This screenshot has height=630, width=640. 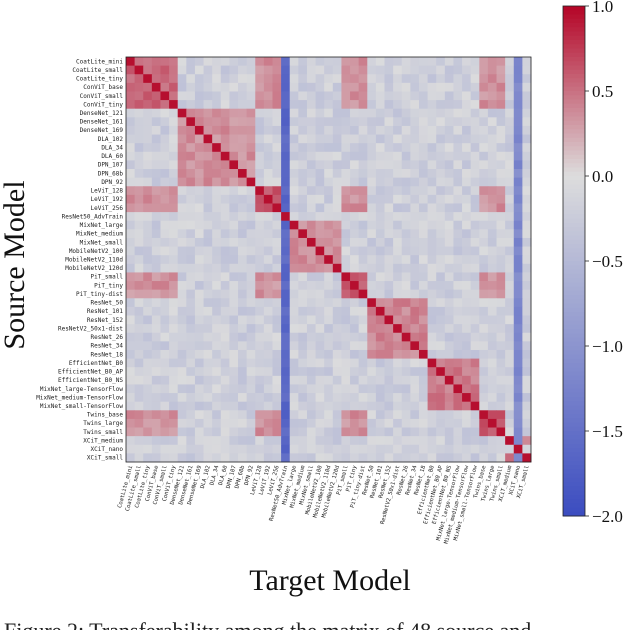 What do you see at coordinates (90, 328) in the screenshot?
I see `y-tick-label: ResNetV2_50x1-dist` at bounding box center [90, 328].